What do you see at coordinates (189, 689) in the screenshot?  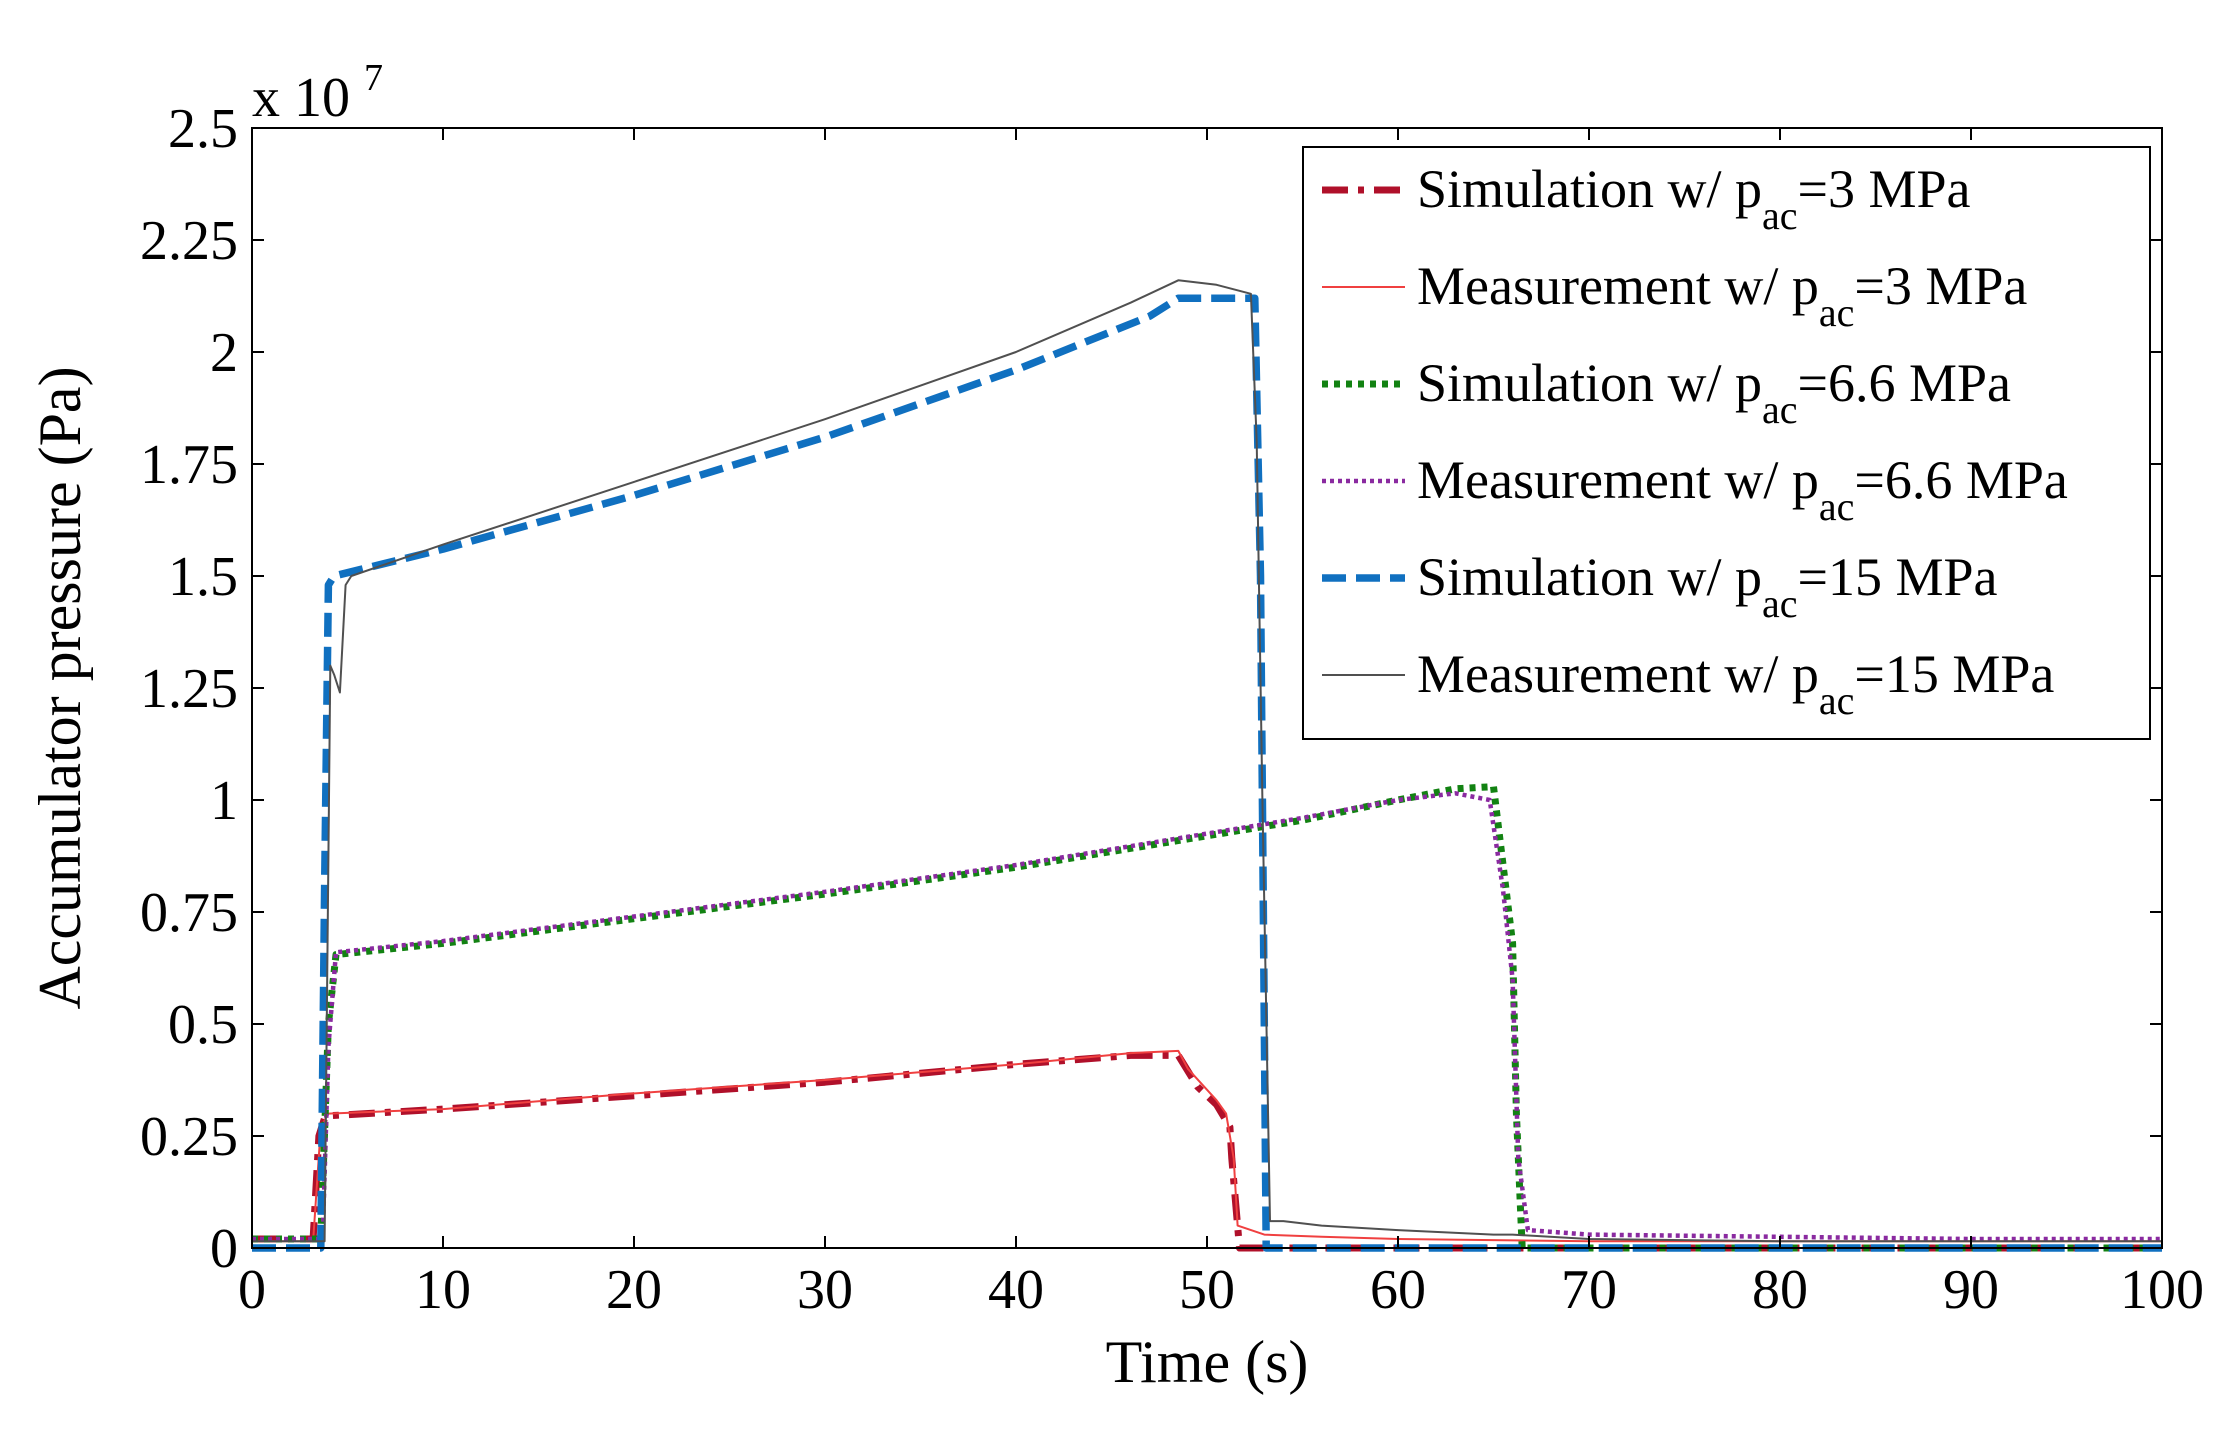 I see `y-tick-label: 1.25` at bounding box center [189, 689].